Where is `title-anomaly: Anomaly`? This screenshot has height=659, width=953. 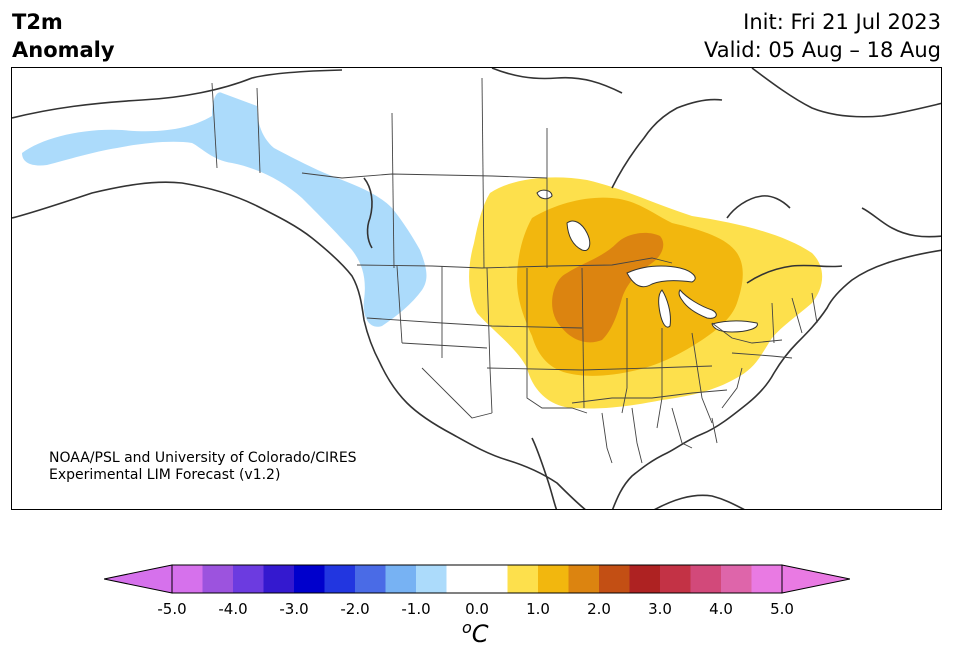 title-anomaly: Anomaly is located at coordinates (63, 50).